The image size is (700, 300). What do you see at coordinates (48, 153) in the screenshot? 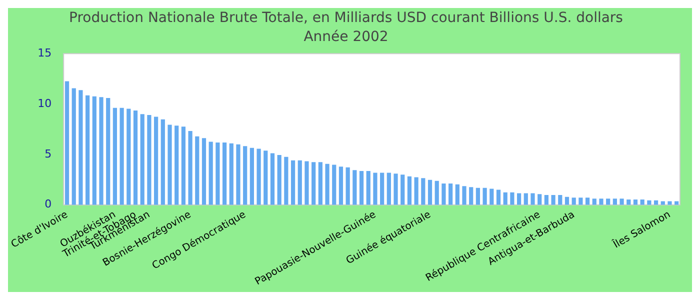
I see `y-tick-label: 5` at bounding box center [48, 153].